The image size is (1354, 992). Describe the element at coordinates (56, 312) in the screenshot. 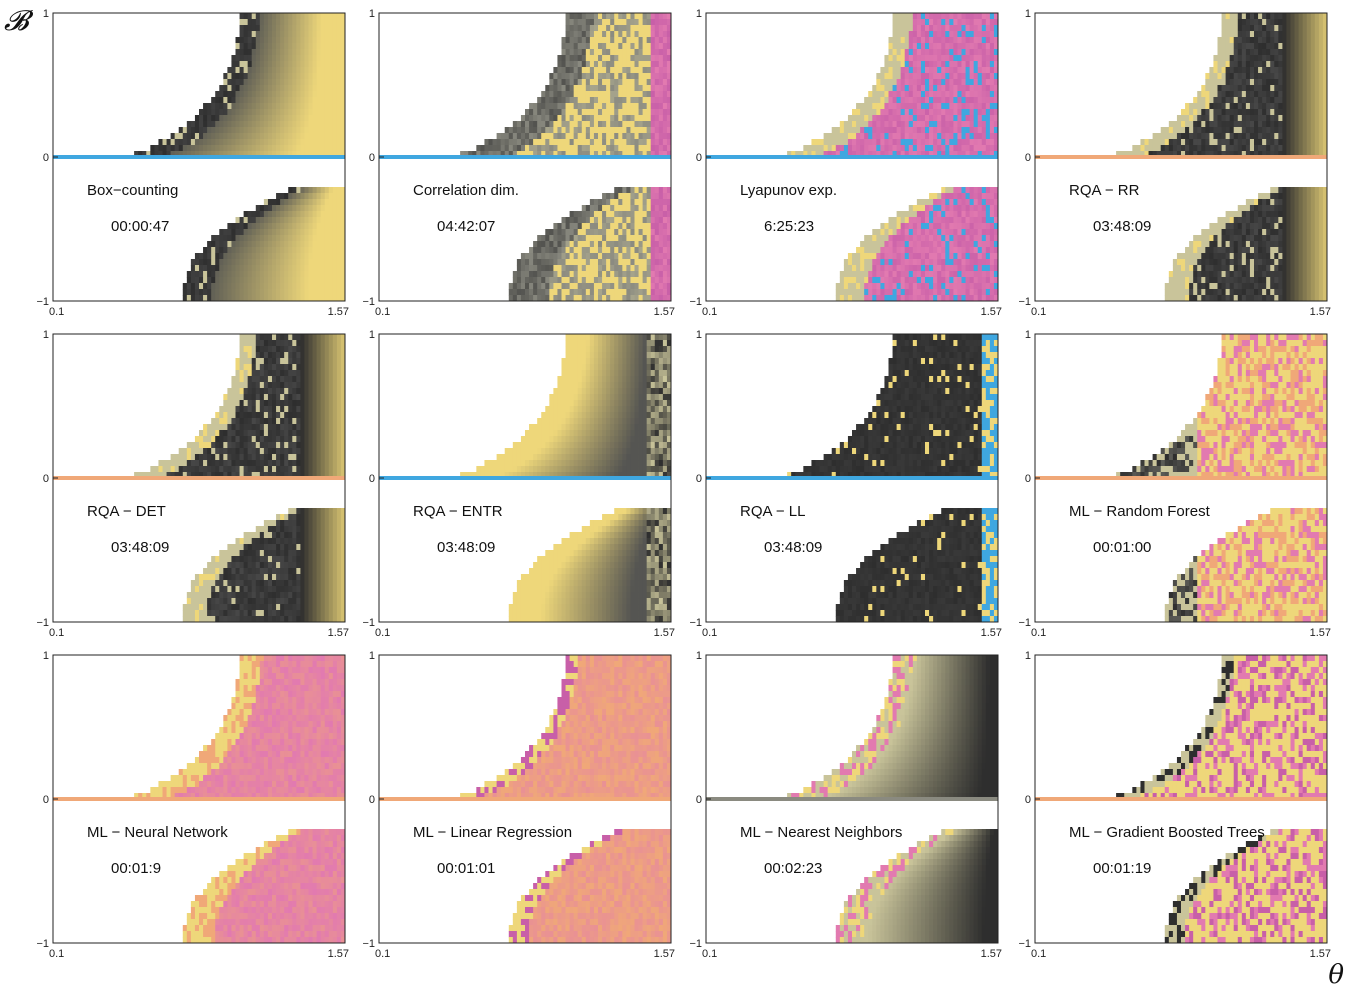

I see `x-tick-label: 0.1` at that location.